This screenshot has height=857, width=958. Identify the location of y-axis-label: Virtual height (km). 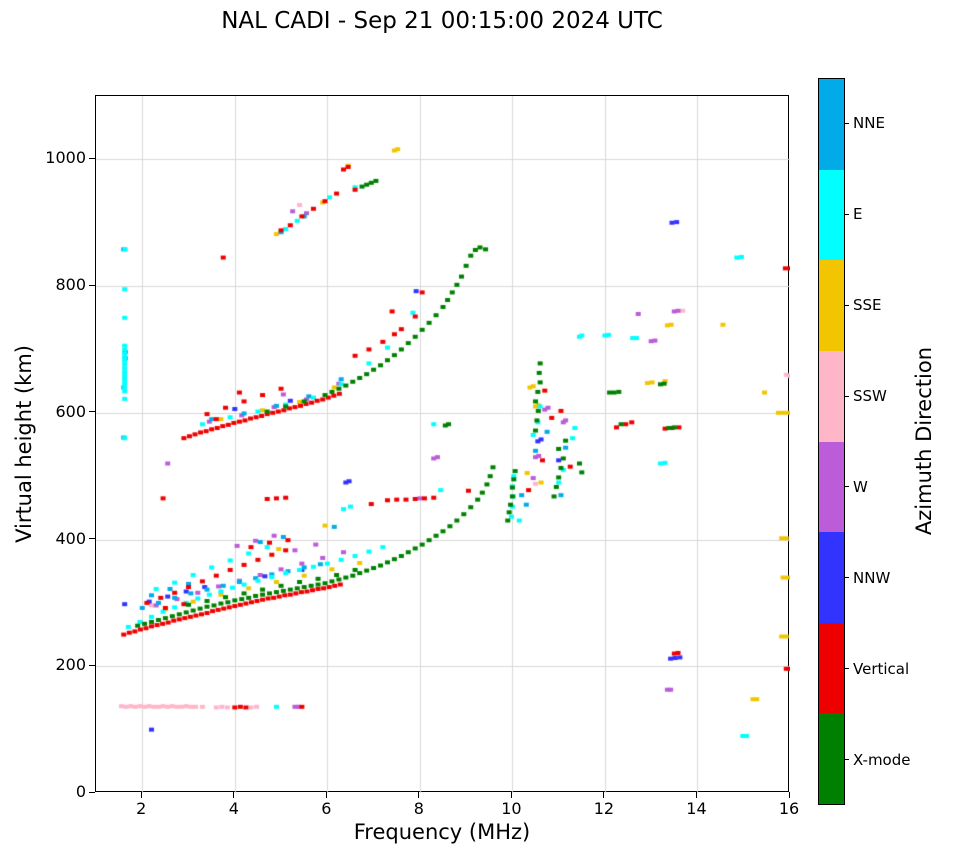
(24, 443).